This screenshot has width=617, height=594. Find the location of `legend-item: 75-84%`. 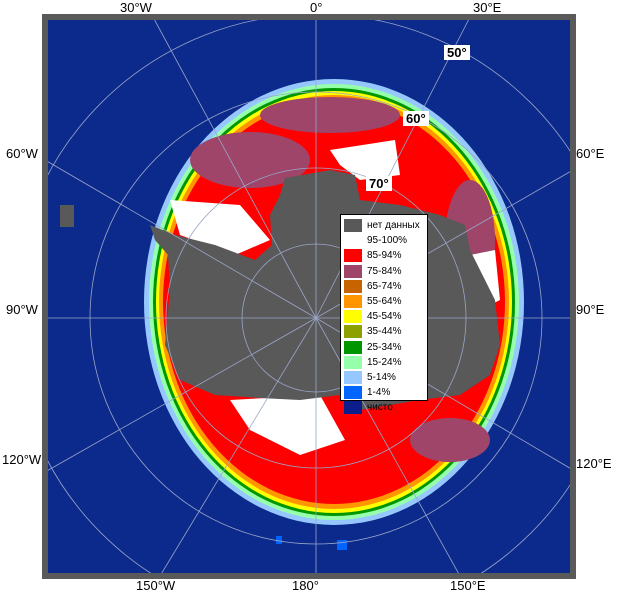

legend-item: 75-84% is located at coordinates (384, 271).